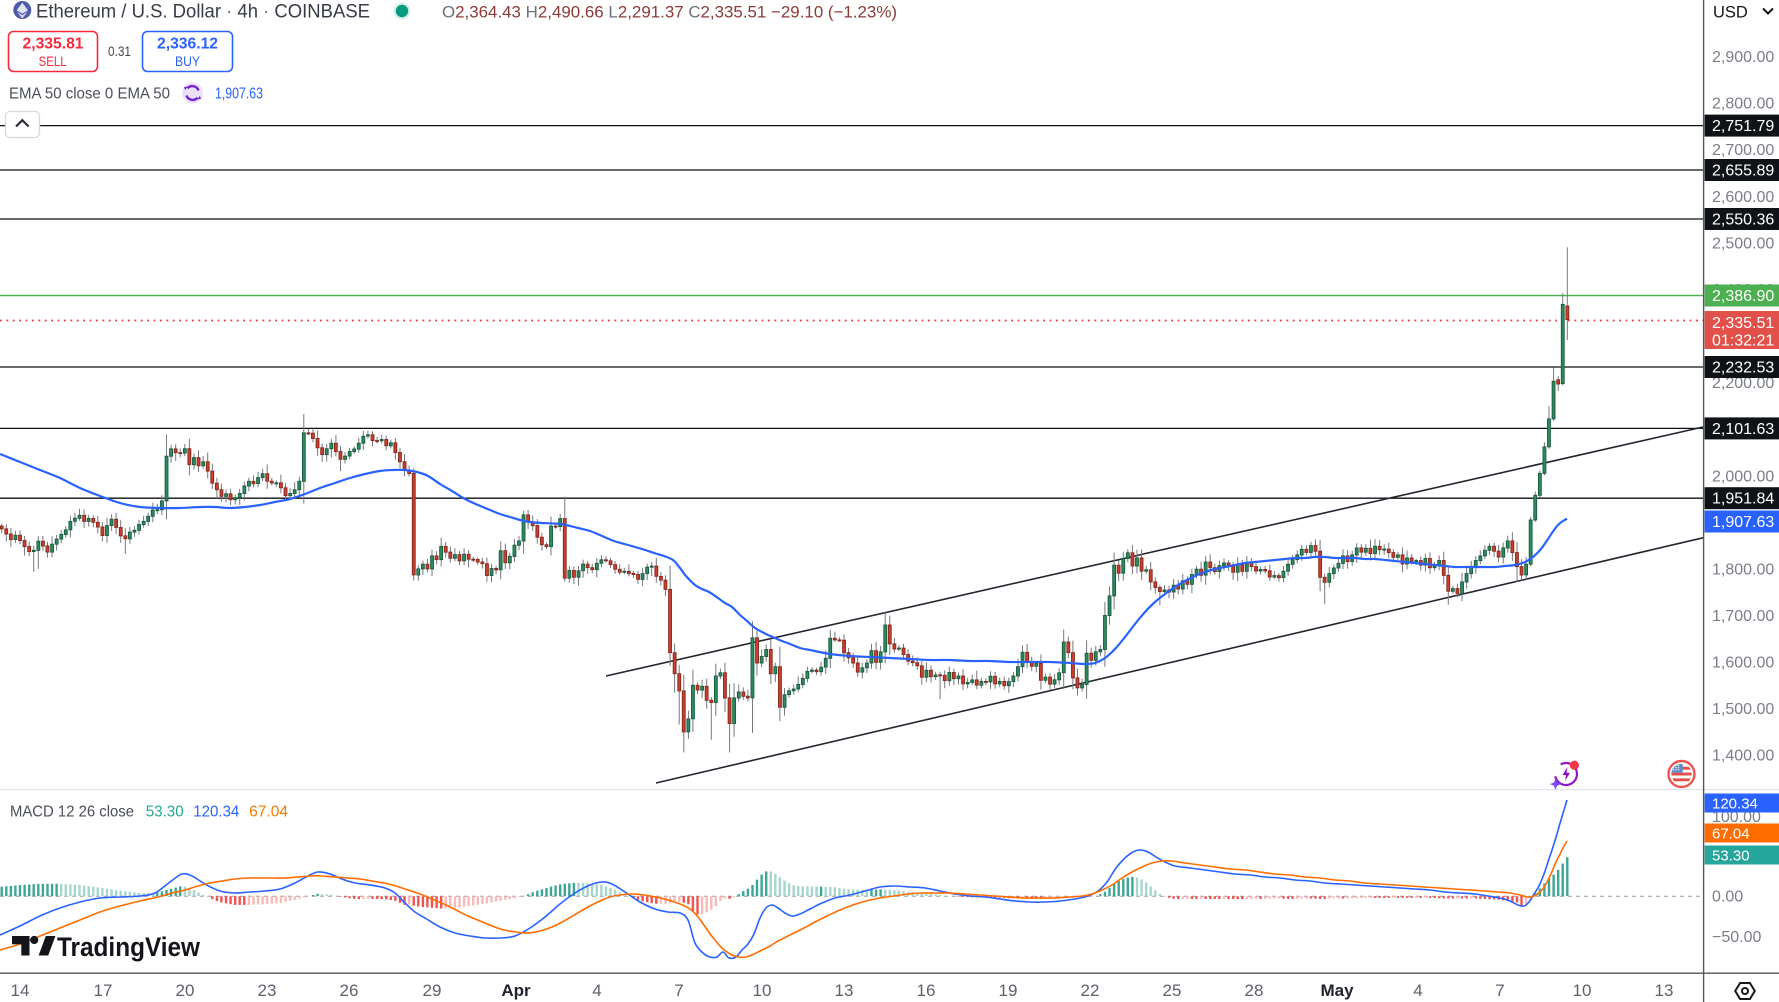 This screenshot has width=1779, height=1002. Describe the element at coordinates (103, 990) in the screenshot. I see `svg-text: 17` at that location.